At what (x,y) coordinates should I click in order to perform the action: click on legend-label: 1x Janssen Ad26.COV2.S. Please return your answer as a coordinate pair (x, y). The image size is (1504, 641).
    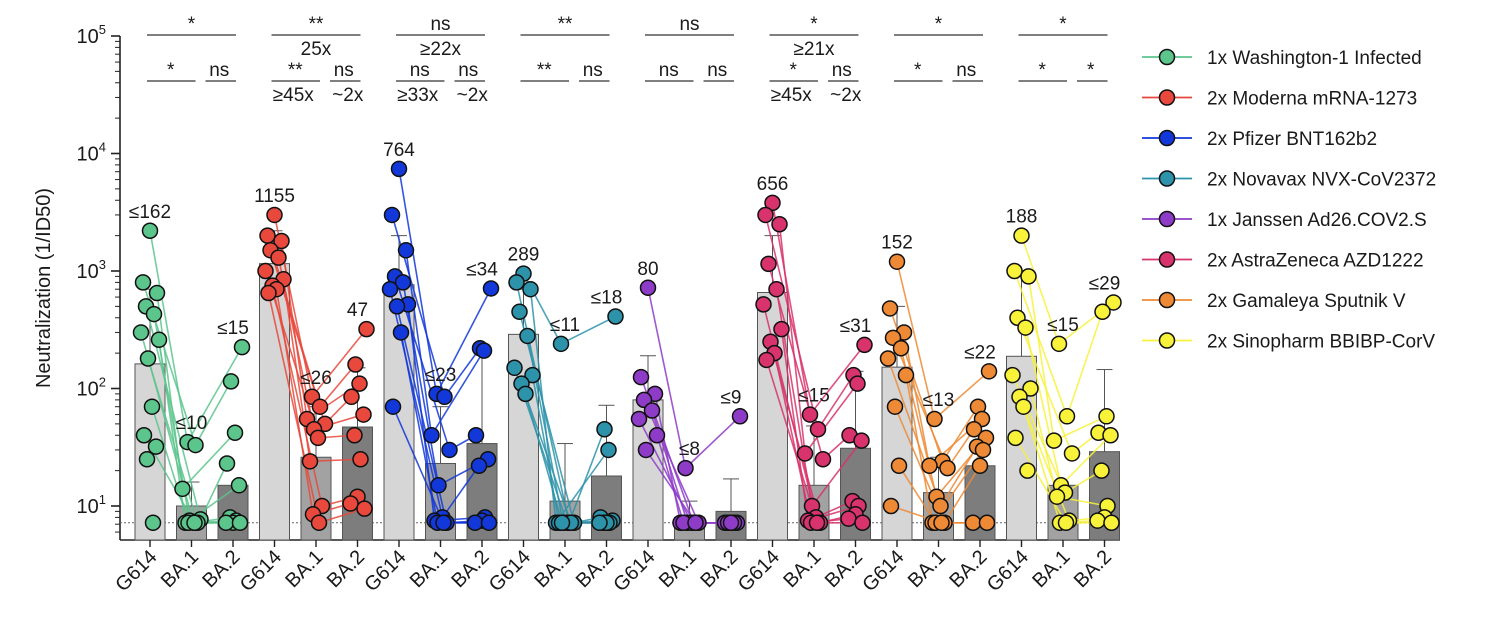
    Looking at the image, I should click on (1317, 220).